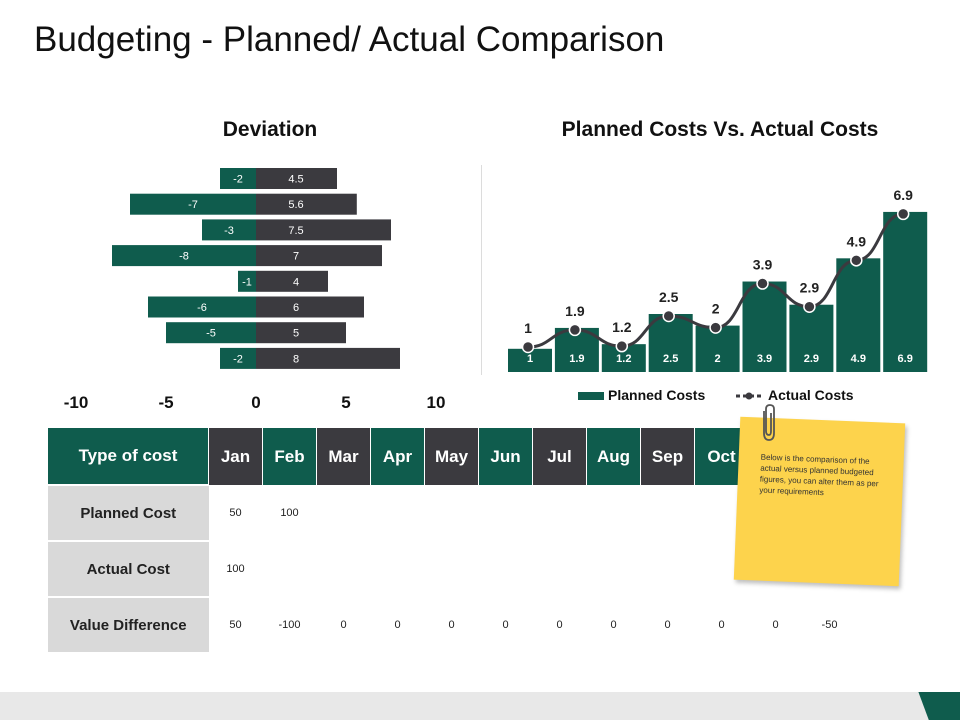 This screenshot has width=960, height=720. Describe the element at coordinates (763, 265) in the screenshot. I see `actual-cost-label: 3.9` at that location.